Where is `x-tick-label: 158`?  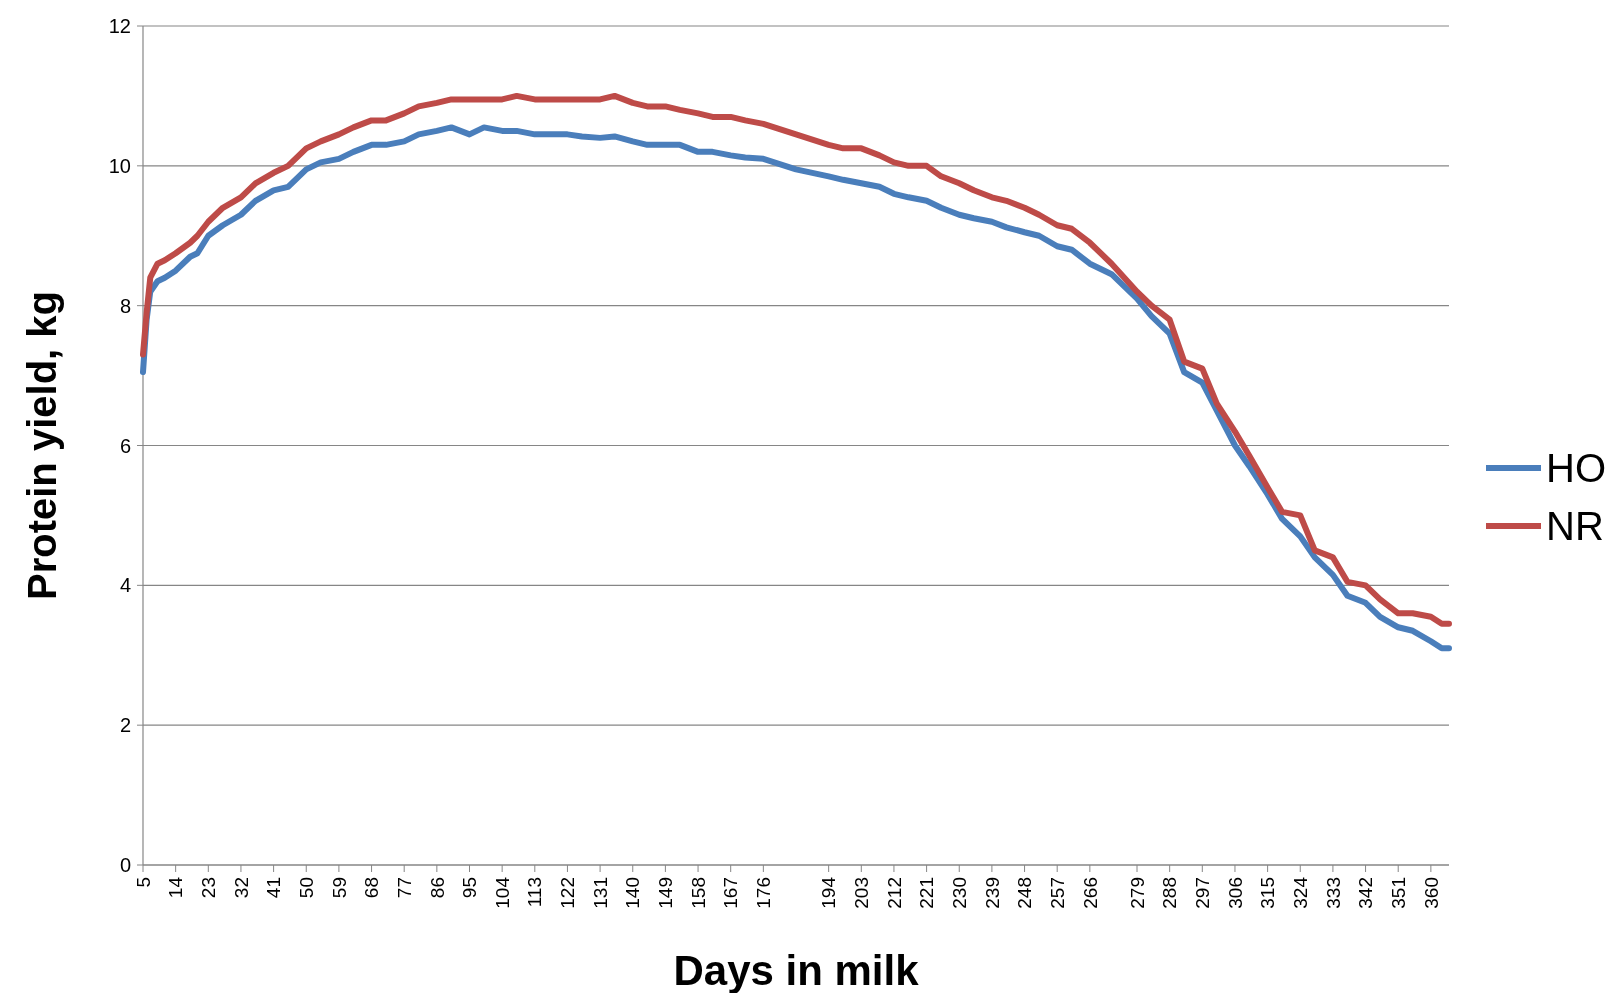
x-tick-label: 158 is located at coordinates (698, 893).